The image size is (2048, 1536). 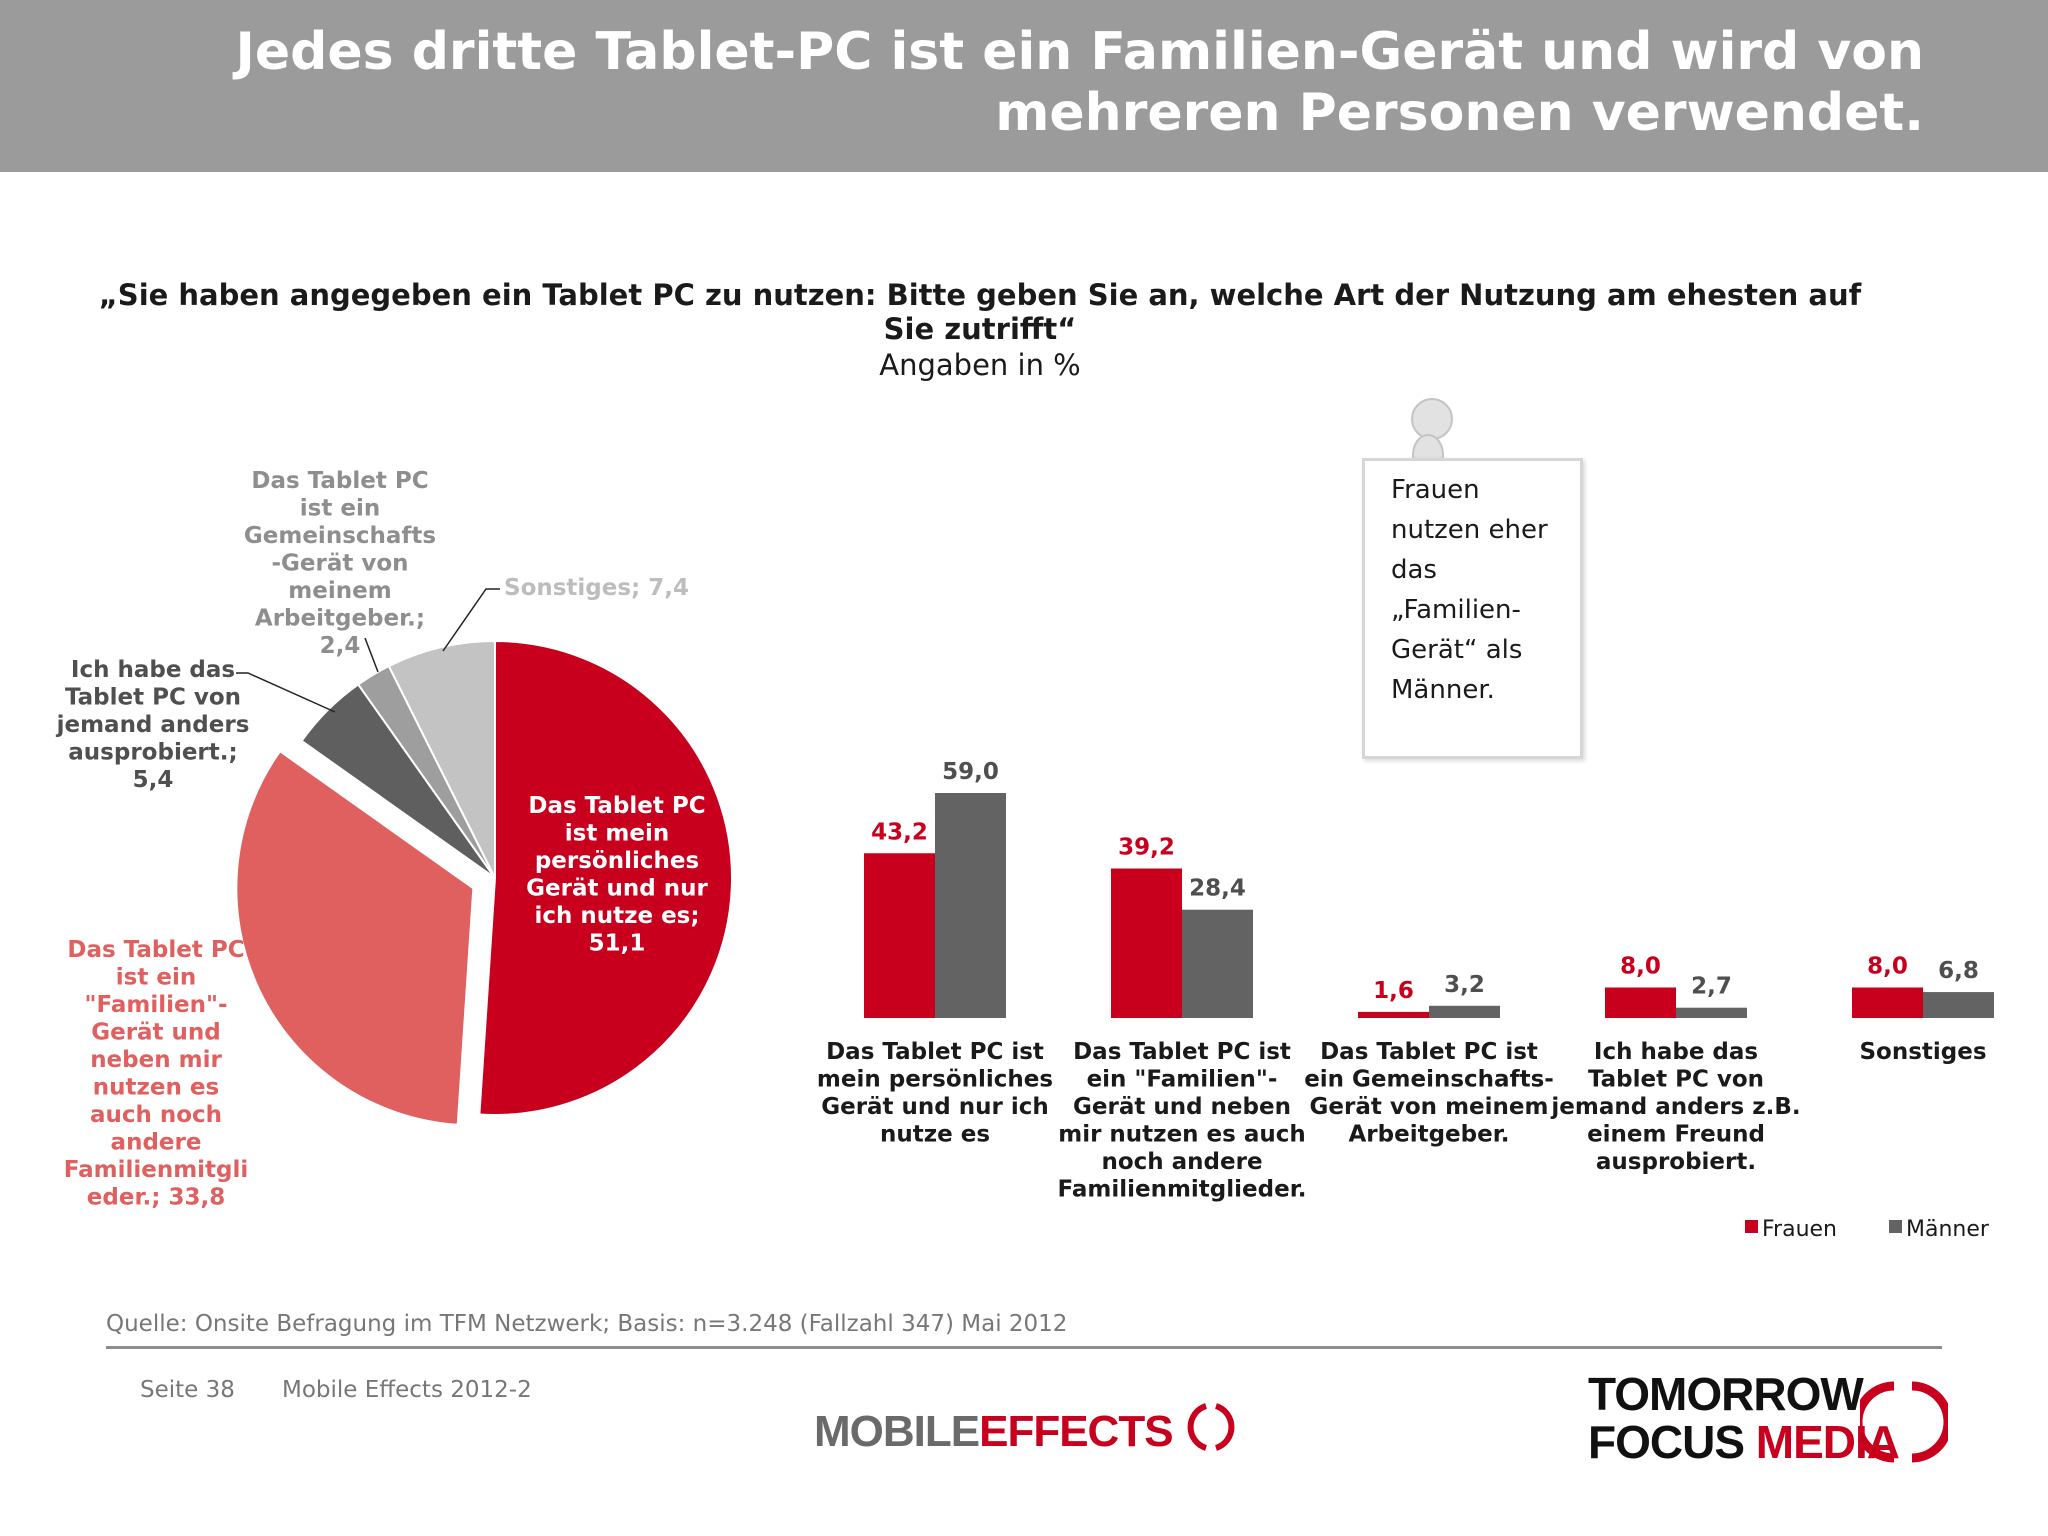 What do you see at coordinates (1711, 987) in the screenshot?
I see `bar-value-label: 2,7` at bounding box center [1711, 987].